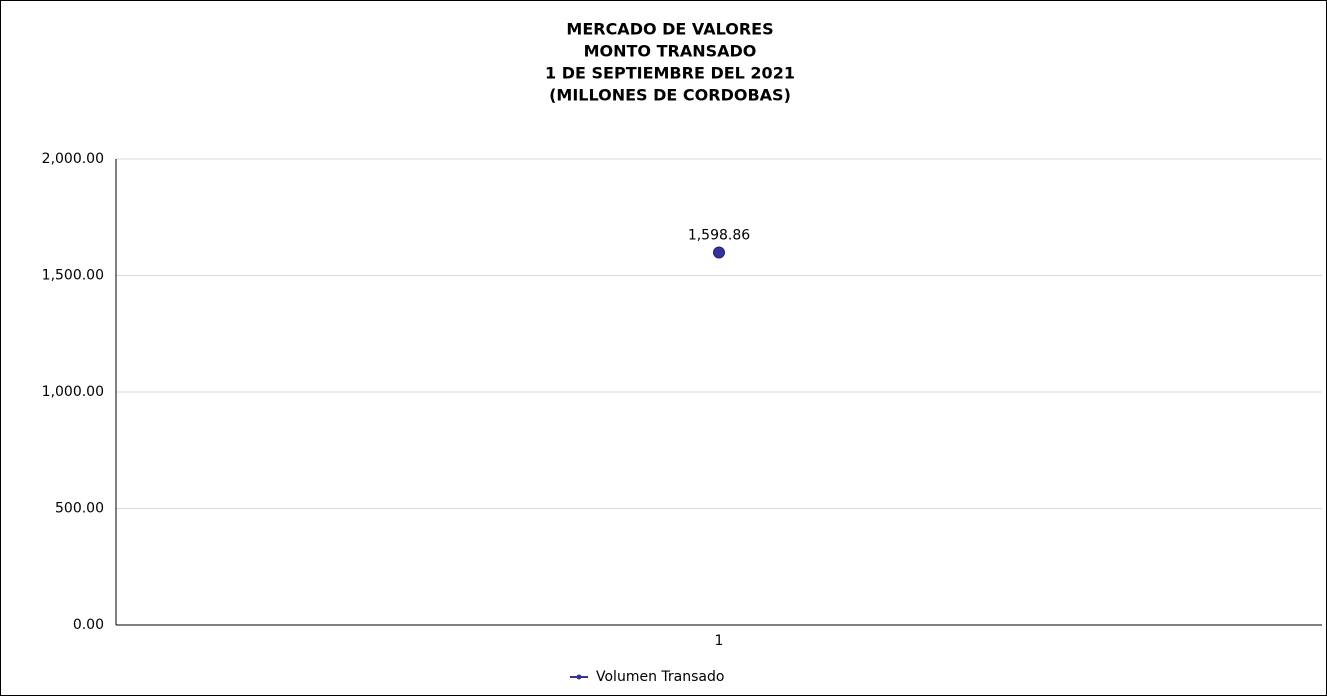 This screenshot has height=696, width=1327. Describe the element at coordinates (79, 509) in the screenshot. I see `y-tick-label: 500.00` at that location.